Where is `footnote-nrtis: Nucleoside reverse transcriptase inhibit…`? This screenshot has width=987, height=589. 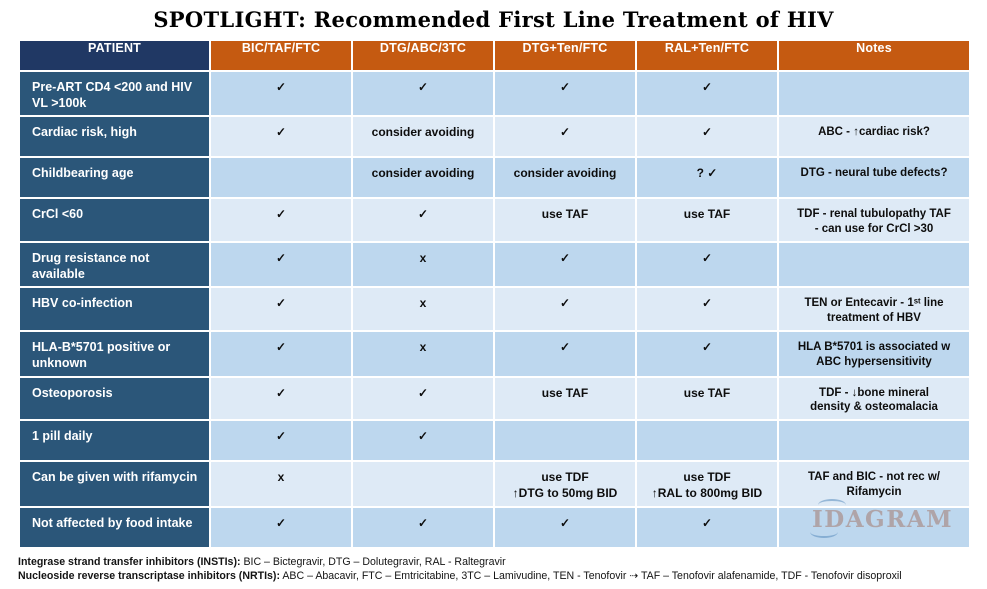
footnote-nrtis: Nucleoside reverse transcriptase inhibit… is located at coordinates (493, 576).